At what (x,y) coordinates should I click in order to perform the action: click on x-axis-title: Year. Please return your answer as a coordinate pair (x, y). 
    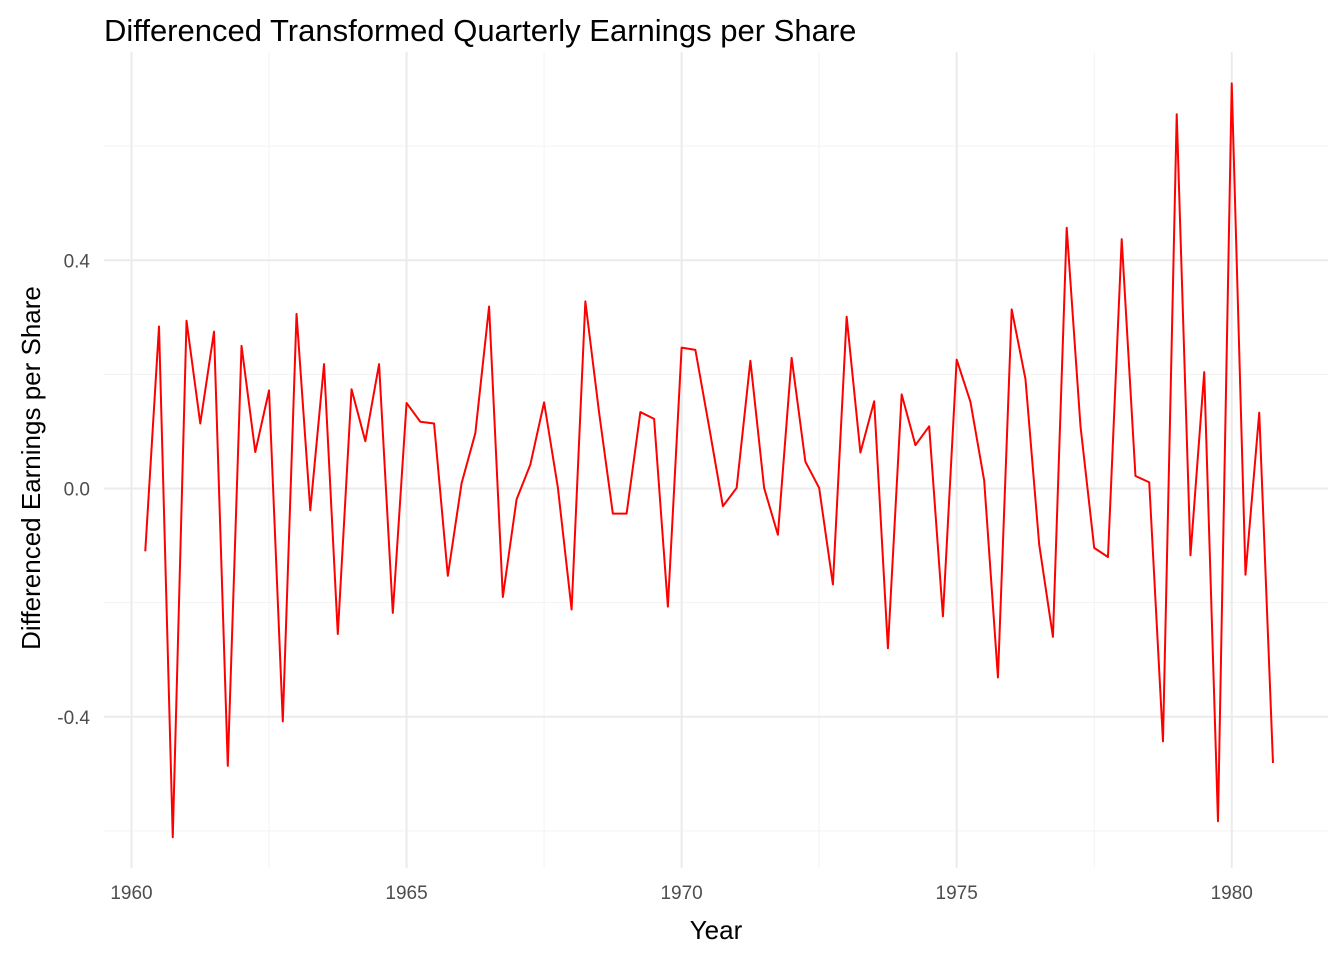
    Looking at the image, I should click on (716, 930).